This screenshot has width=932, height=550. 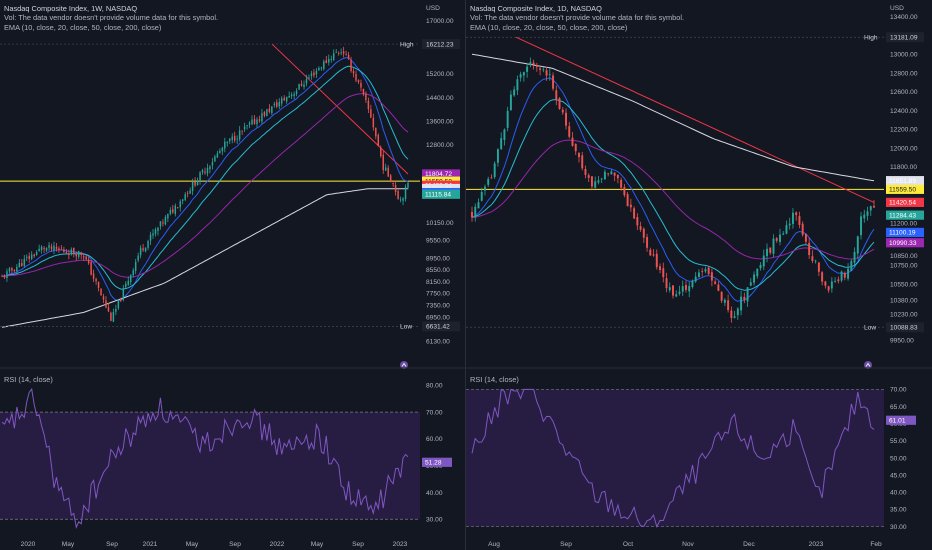 I want to click on high-tag-bg, so click(x=905, y=37).